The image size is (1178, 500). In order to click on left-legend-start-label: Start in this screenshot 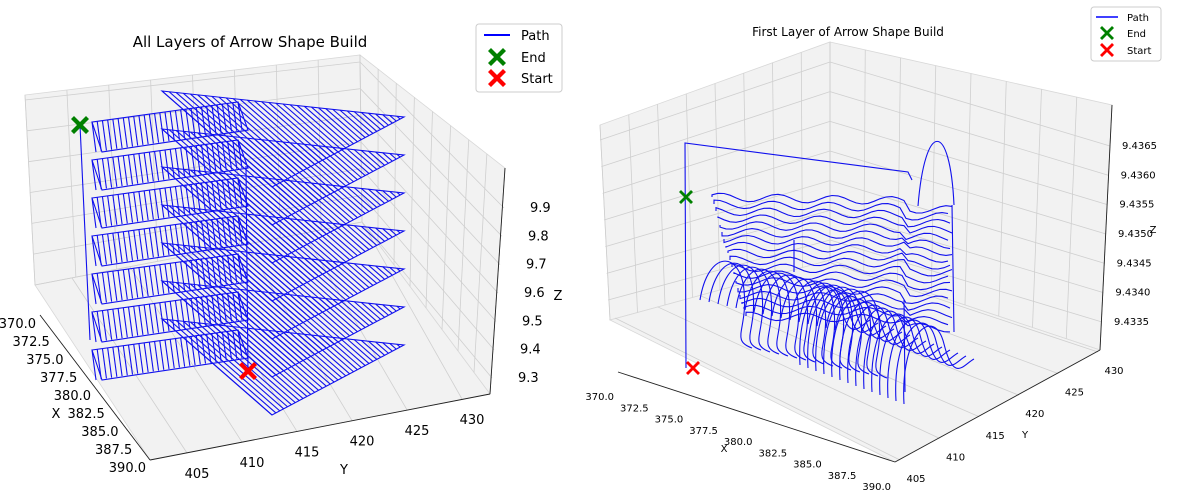, I will do `click(537, 79)`.